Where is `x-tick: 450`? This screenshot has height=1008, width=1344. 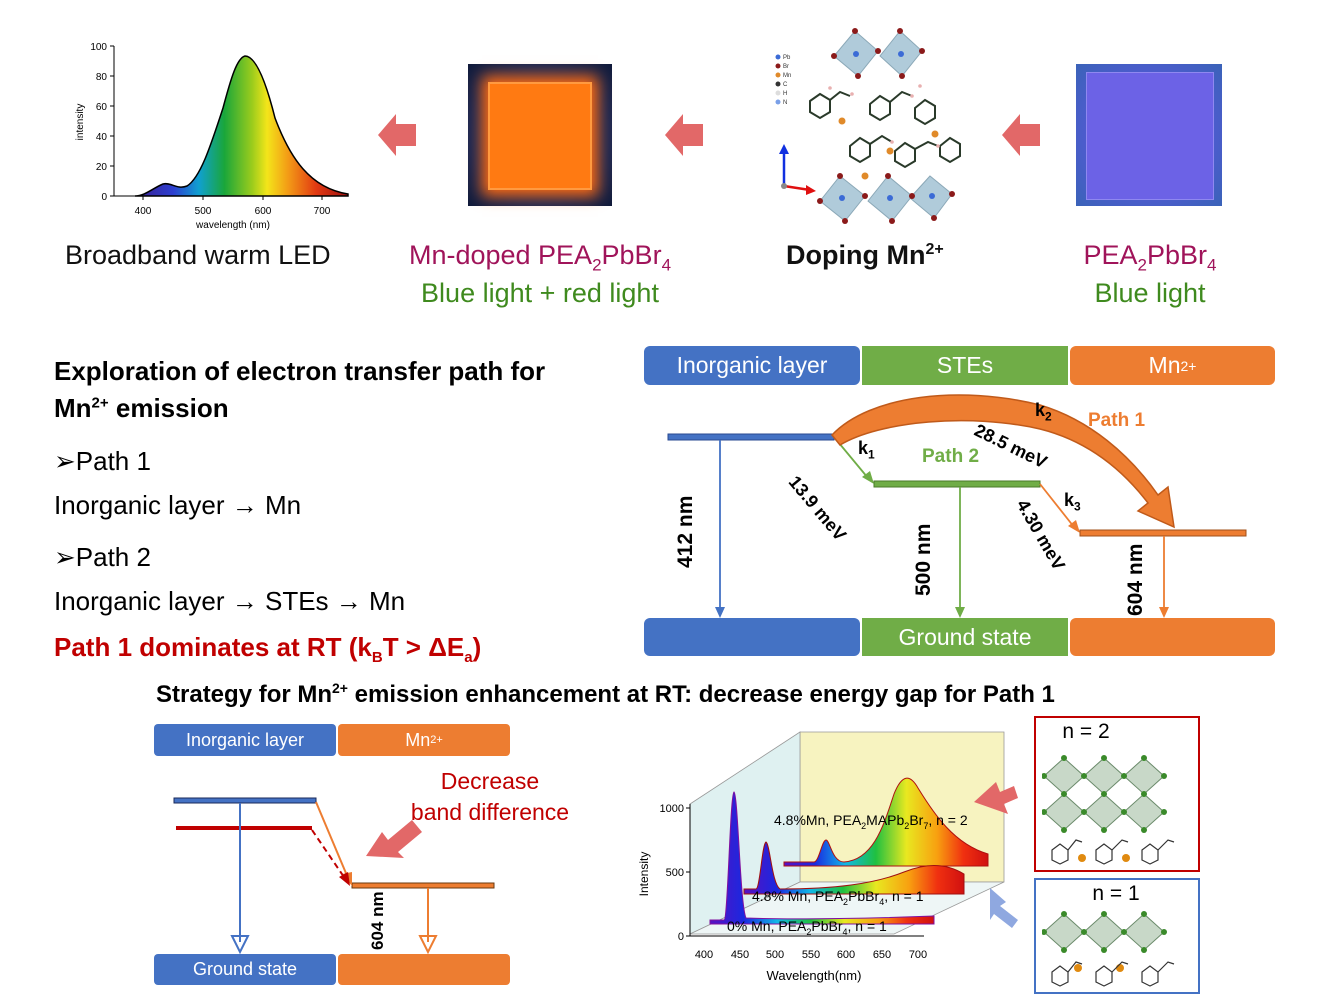
x-tick: 450 is located at coordinates (740, 955).